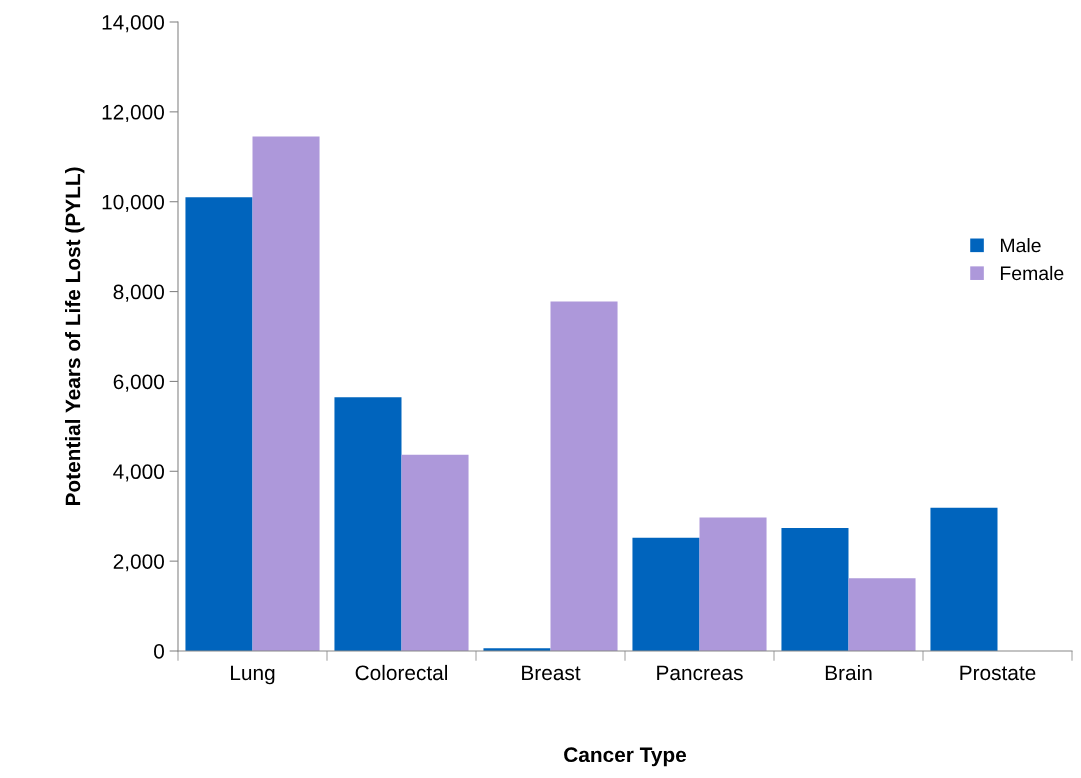 This screenshot has width=1081, height=778. I want to click on x-tick-label: Breast, so click(551, 673).